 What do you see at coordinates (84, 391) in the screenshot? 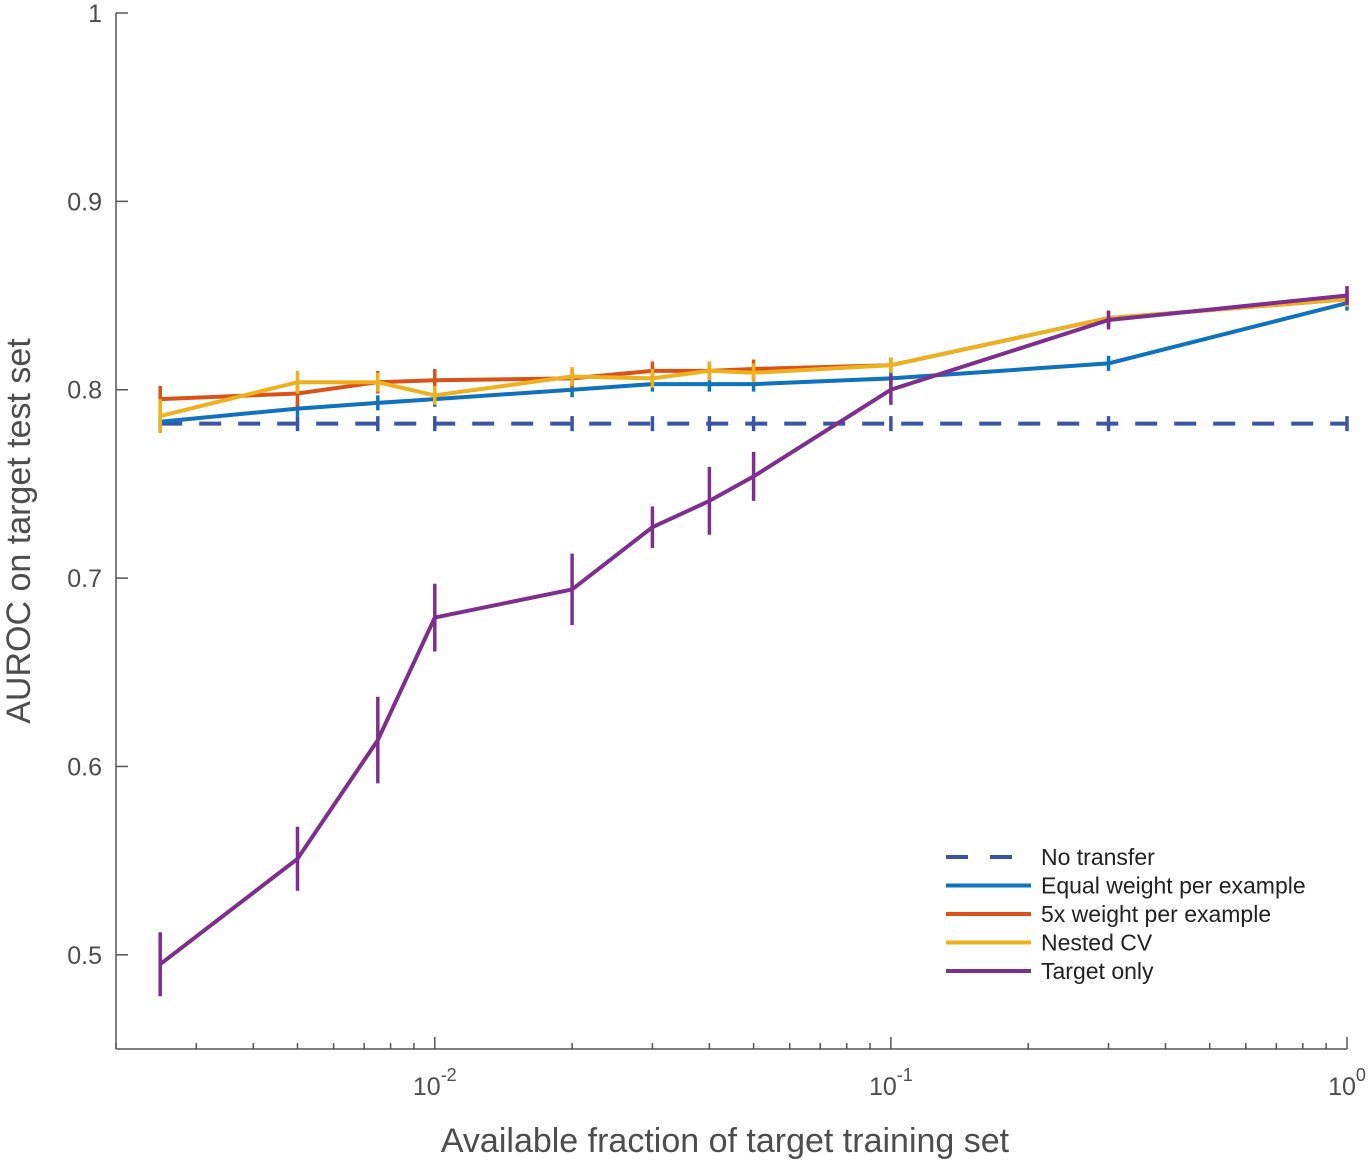
I see `y-tick-label: 0.8` at bounding box center [84, 391].